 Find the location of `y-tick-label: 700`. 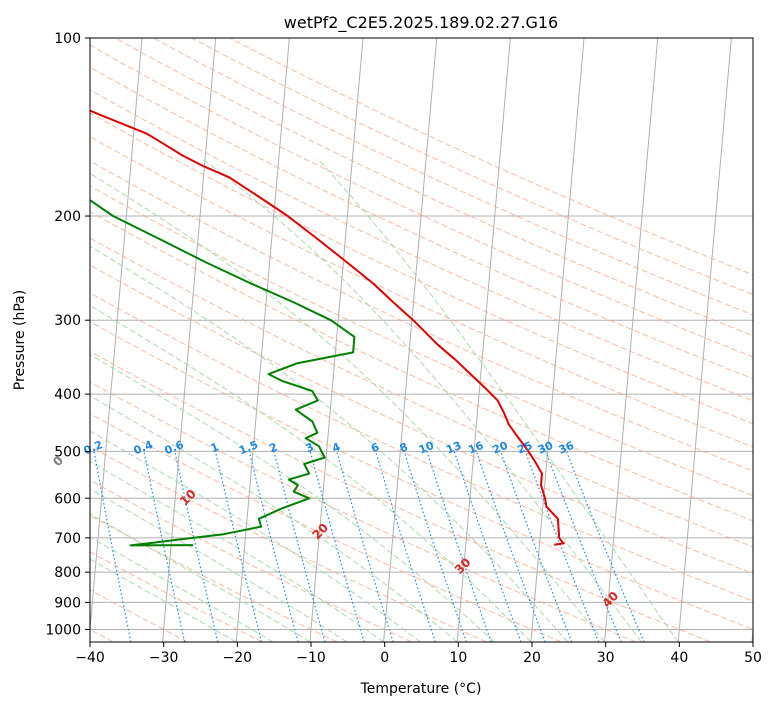

y-tick-label: 700 is located at coordinates (67, 539).